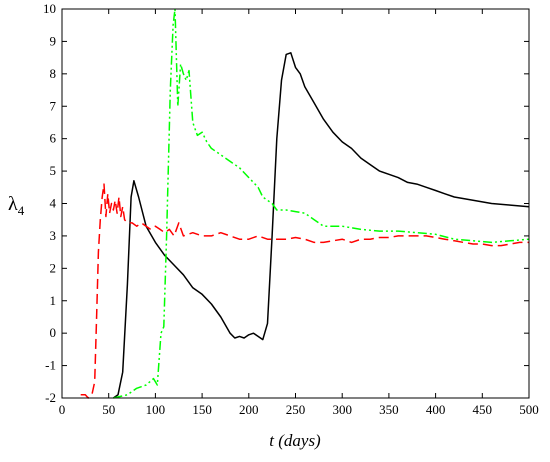 The width and height of the screenshot is (550, 462). What do you see at coordinates (529, 409) in the screenshot?
I see `x-tick-label: 500` at bounding box center [529, 409].